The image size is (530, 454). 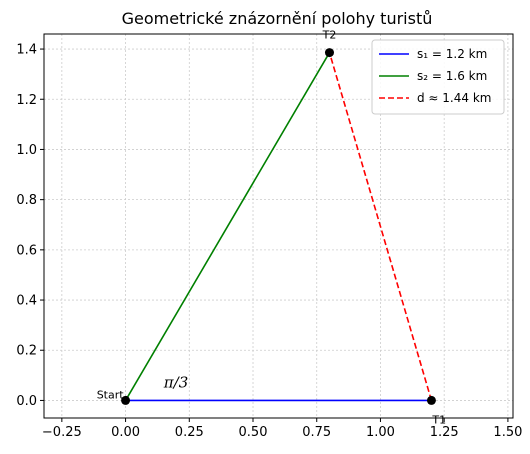 What do you see at coordinates (26, 150) in the screenshot?
I see `y-tick-label: 1.0` at bounding box center [26, 150].